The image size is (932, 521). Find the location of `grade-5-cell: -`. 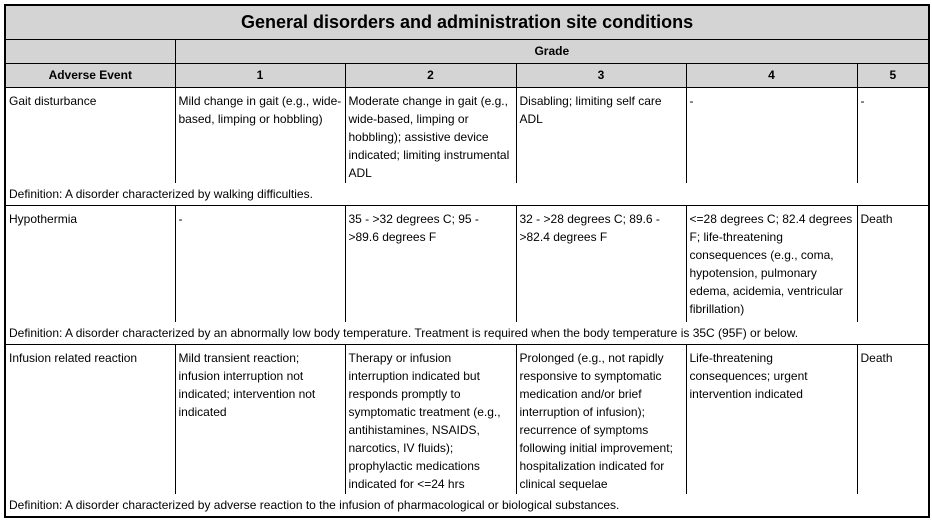

grade-5-cell: - is located at coordinates (893, 135).